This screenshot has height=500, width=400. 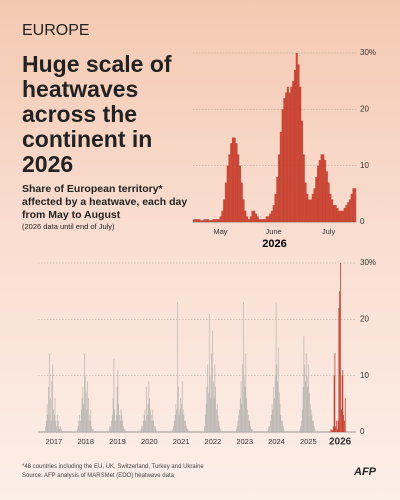 What do you see at coordinates (362, 431) in the screenshot?
I see `y-tick-label: 0` at bounding box center [362, 431].